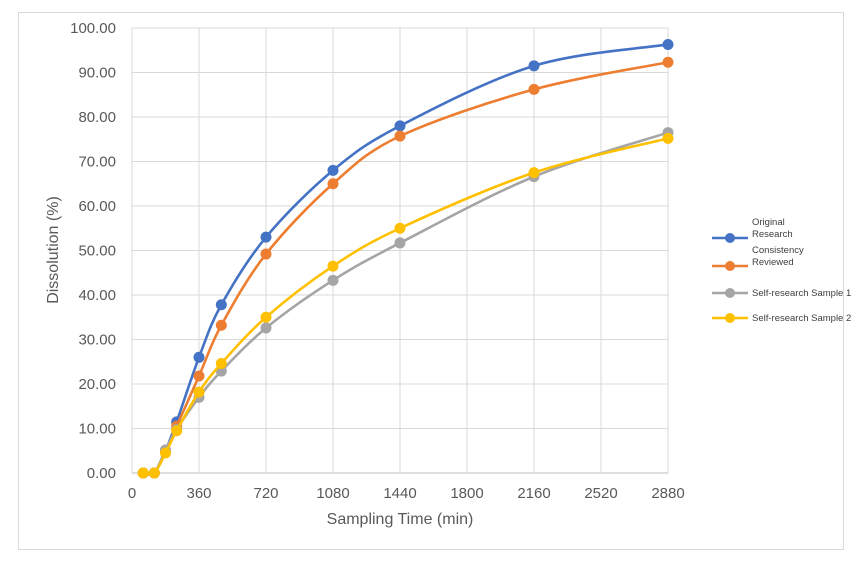 Image resolution: width=856 pixels, height=565 pixels. I want to click on x-tick-label: 2160, so click(533, 493).